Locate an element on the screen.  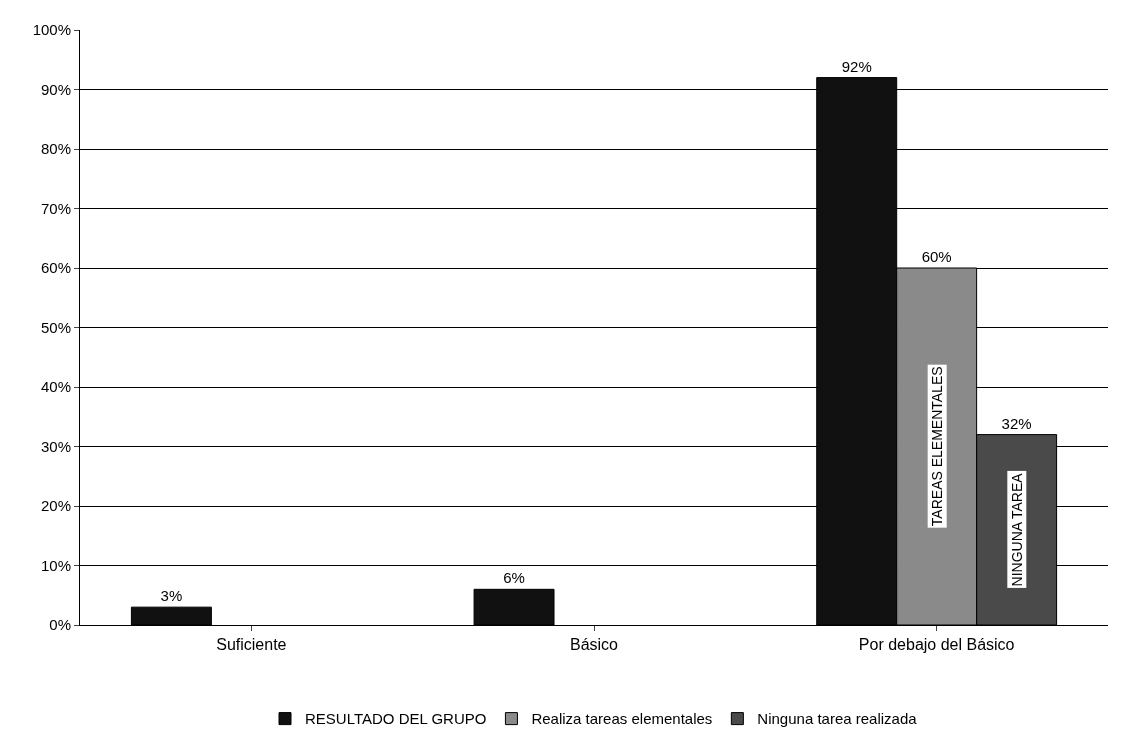
y-tick-label: 70% is located at coordinates (55, 208).